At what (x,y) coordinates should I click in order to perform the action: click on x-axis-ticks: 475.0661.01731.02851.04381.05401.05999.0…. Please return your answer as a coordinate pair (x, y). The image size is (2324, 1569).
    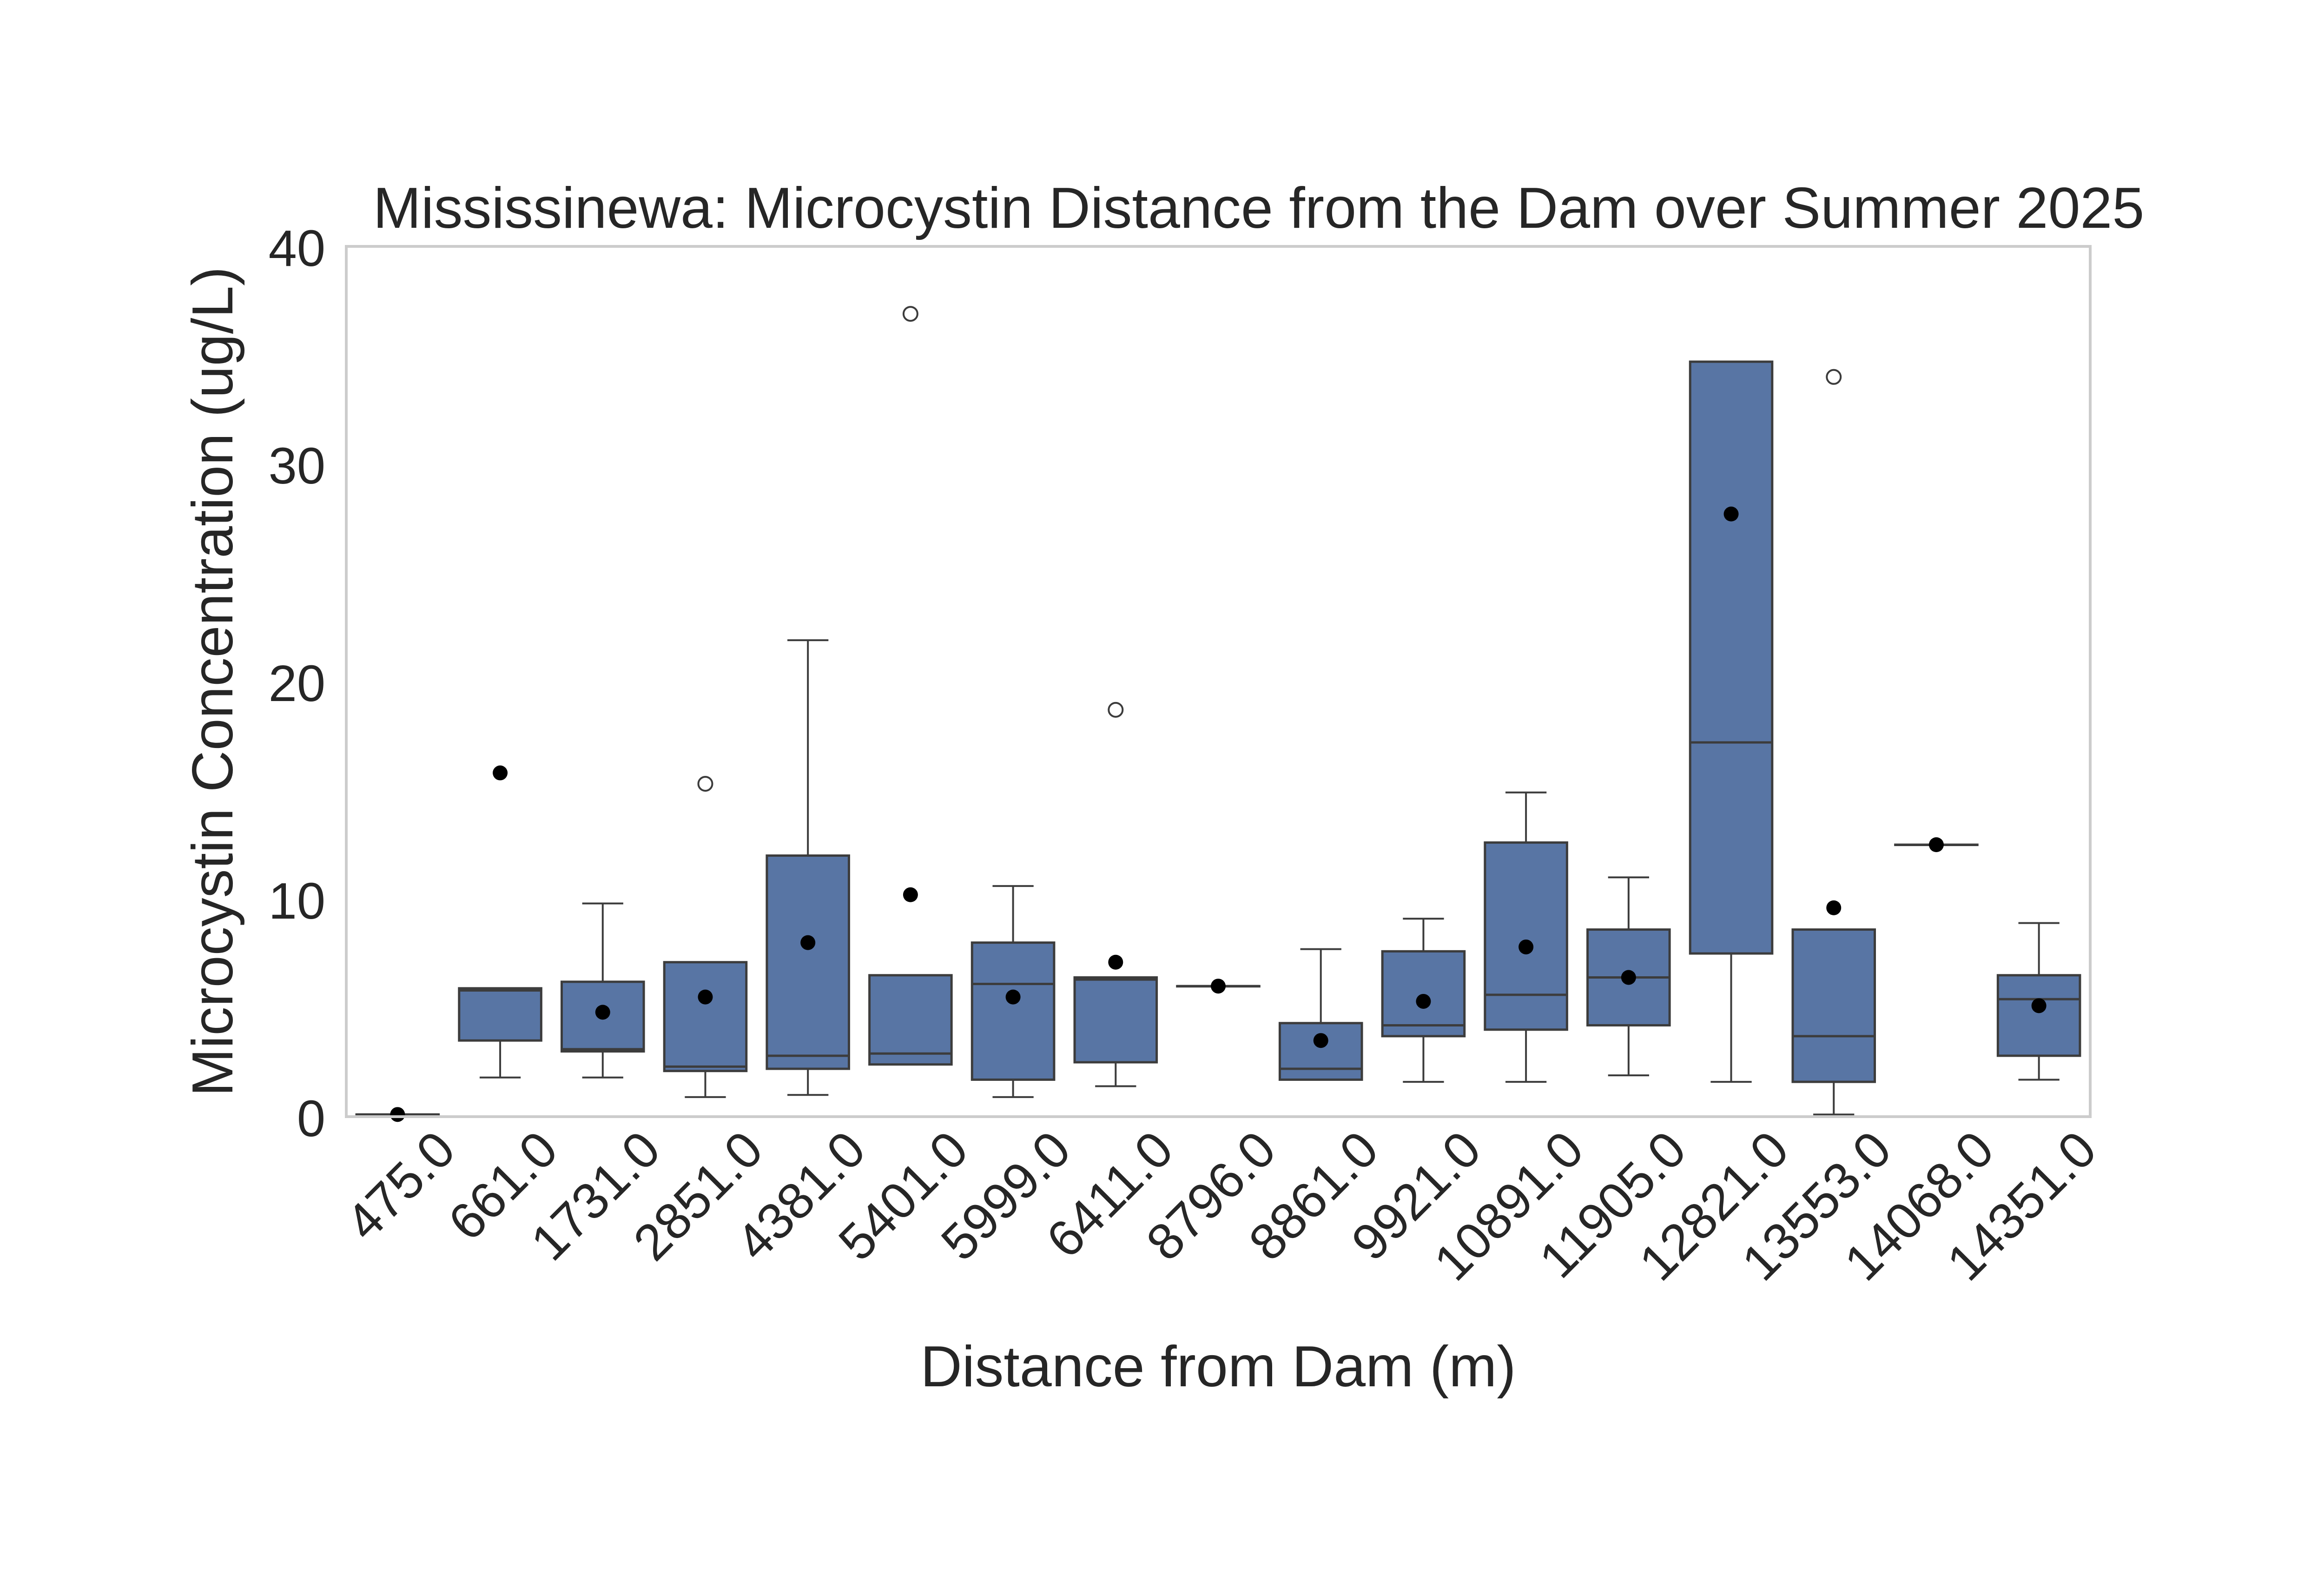
    Looking at the image, I should click on (1221, 1205).